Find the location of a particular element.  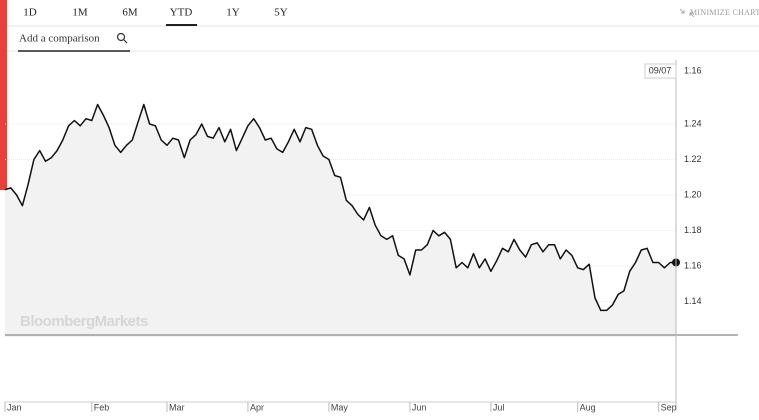

minimize: MINIMIZE CHART is located at coordinates (719, 13).